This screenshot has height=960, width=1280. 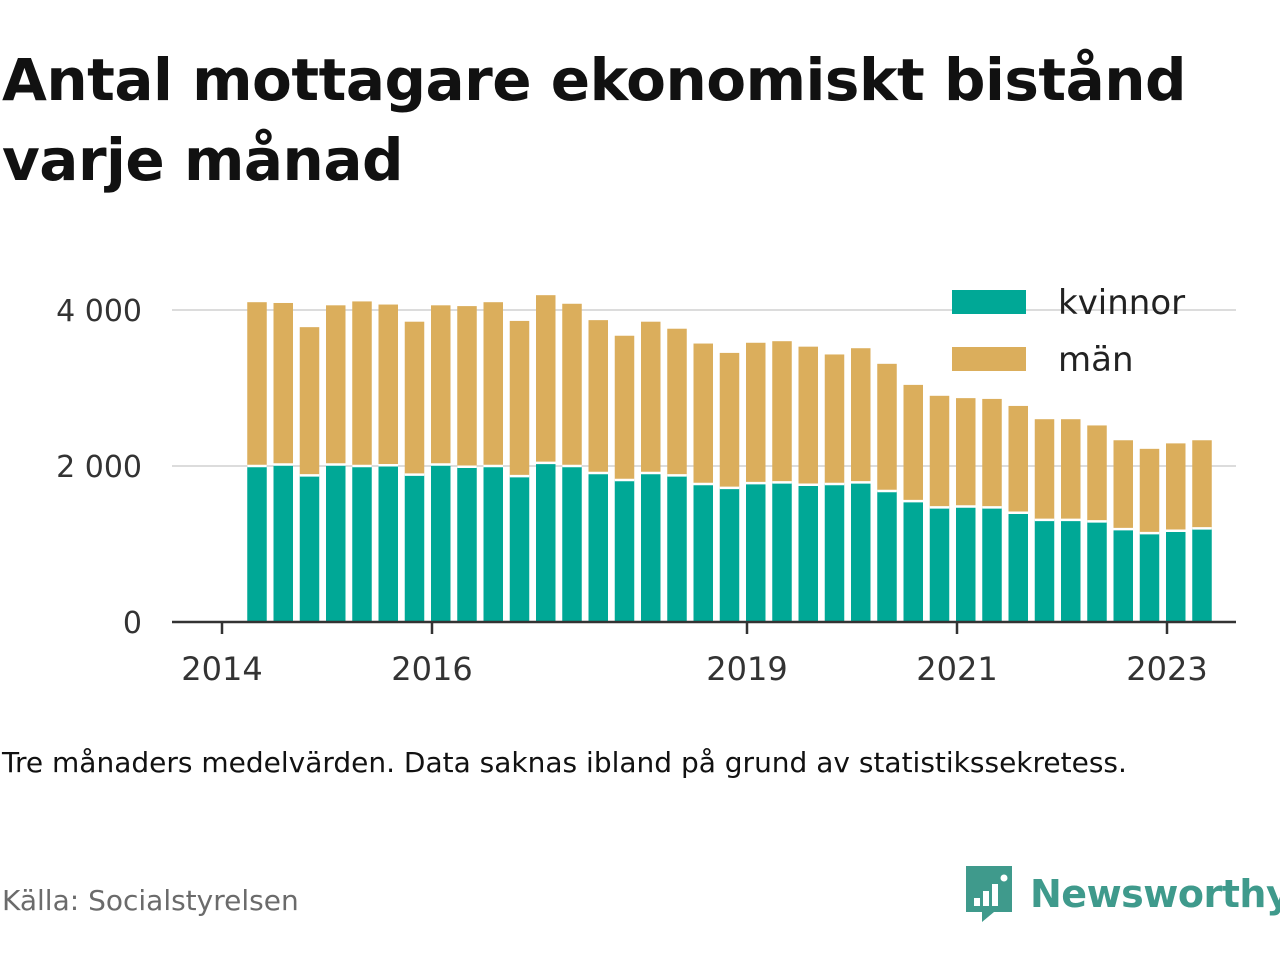 What do you see at coordinates (1096, 360) in the screenshot?
I see `legend-label-man: män` at bounding box center [1096, 360].